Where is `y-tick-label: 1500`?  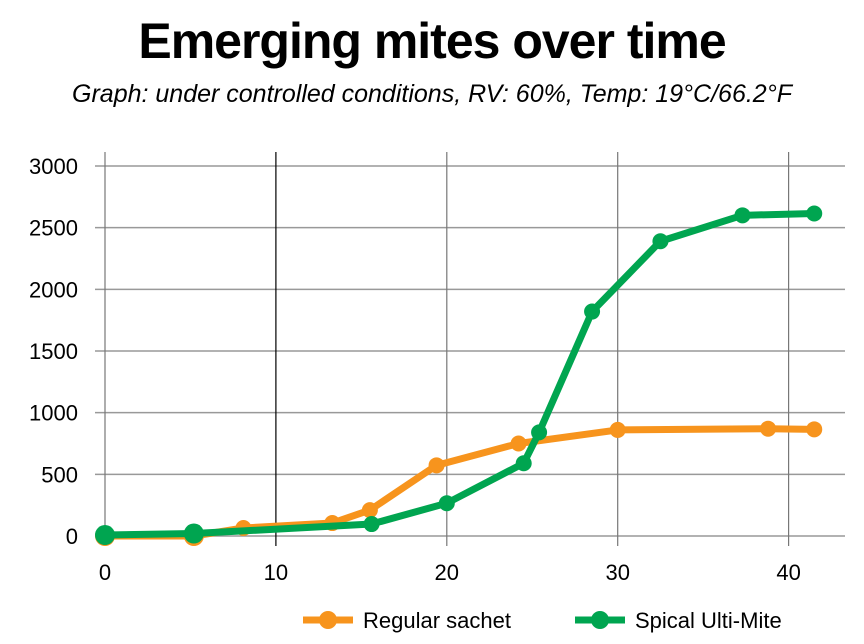 y-tick-label: 1500 is located at coordinates (53, 351).